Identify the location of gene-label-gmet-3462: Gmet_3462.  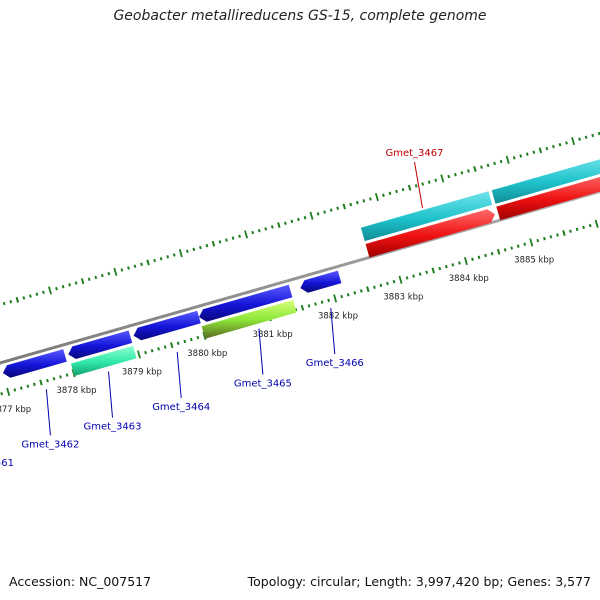
(50, 444).